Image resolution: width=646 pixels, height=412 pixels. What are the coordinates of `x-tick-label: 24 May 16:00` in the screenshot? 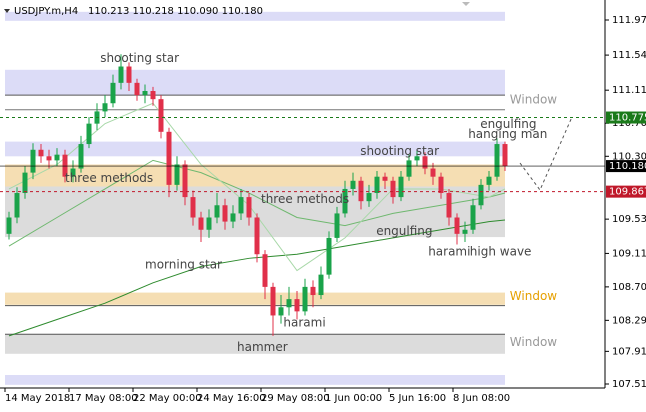 It's located at (231, 398).